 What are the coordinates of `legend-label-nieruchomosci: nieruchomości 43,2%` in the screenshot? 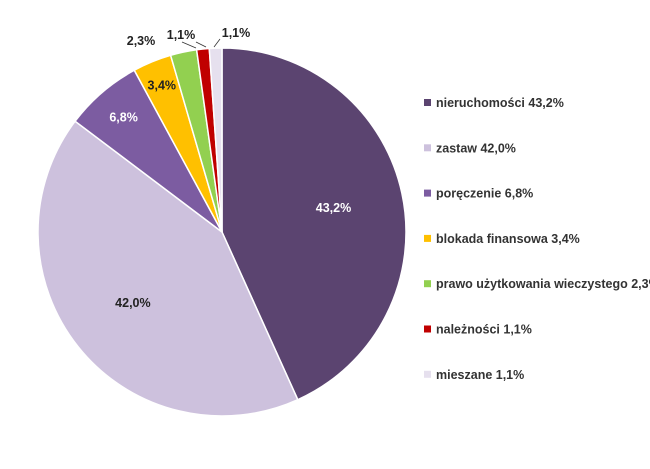 It's located at (500, 103).